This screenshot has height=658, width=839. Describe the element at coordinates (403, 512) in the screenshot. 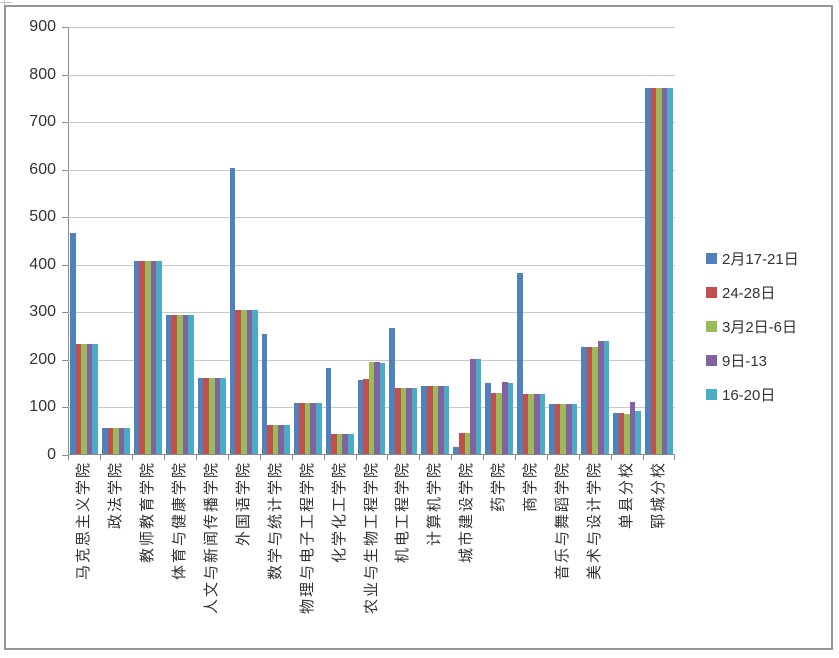

I see `x-axis-category-label: 机电工程学院` at that location.